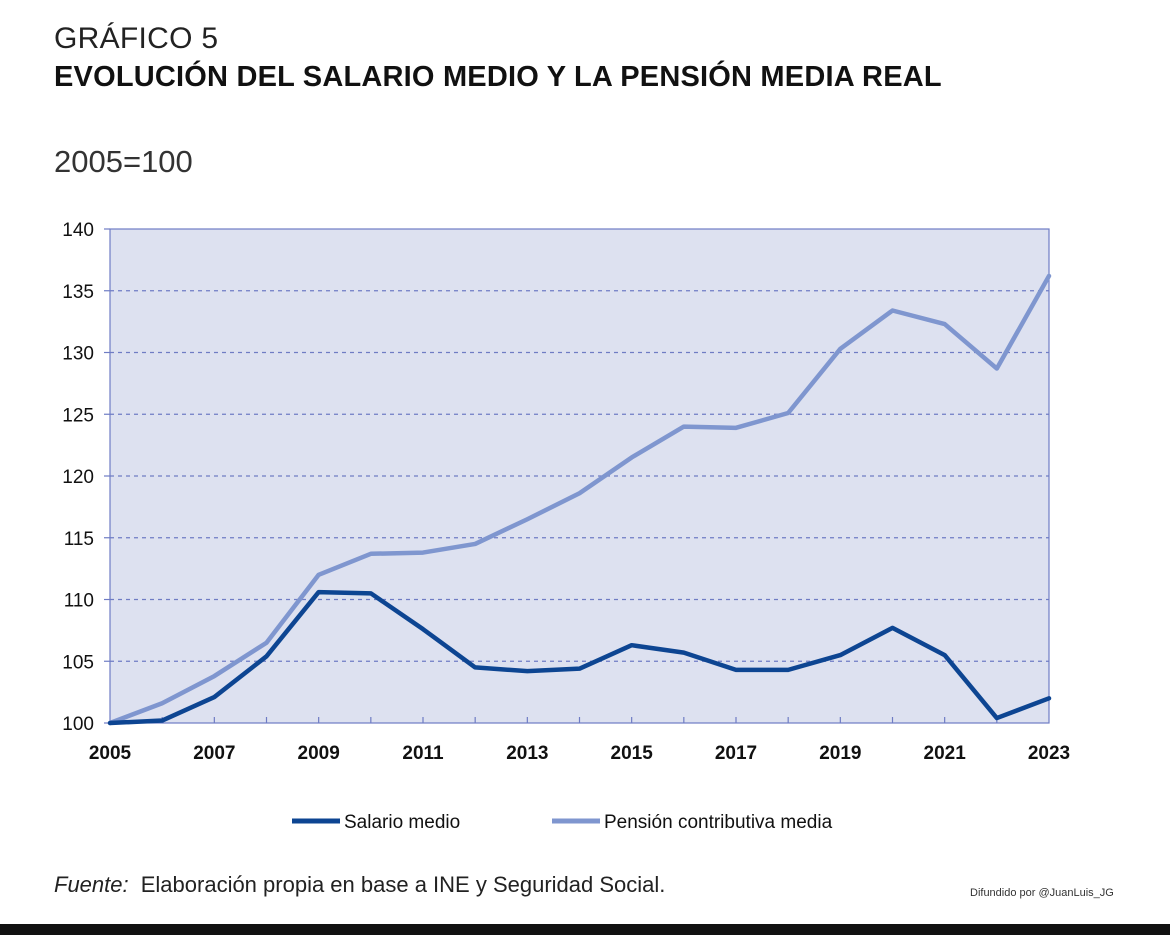 The image size is (1170, 935). What do you see at coordinates (718, 822) in the screenshot?
I see `legend-pension-label: Pensión contributiva media` at bounding box center [718, 822].